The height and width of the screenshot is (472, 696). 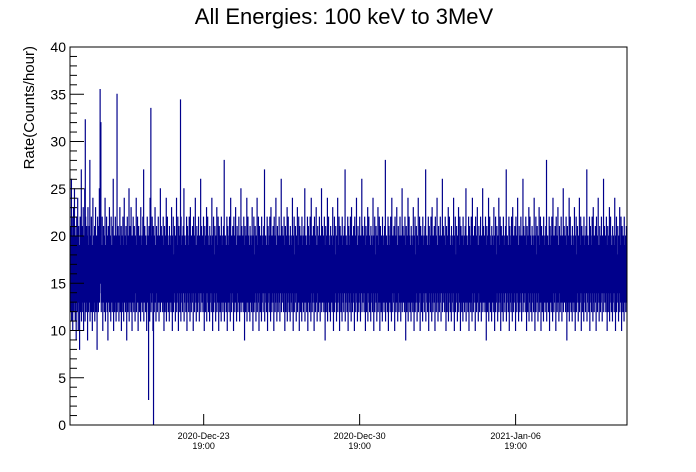 What do you see at coordinates (58, 236) in the screenshot?
I see `y-tick-label: 20` at bounding box center [58, 236].